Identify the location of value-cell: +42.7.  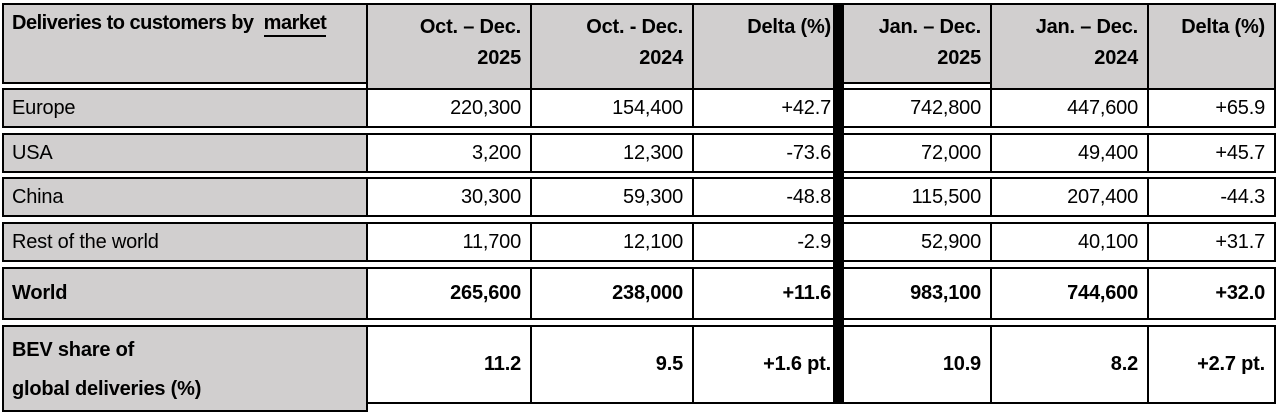
(767, 108).